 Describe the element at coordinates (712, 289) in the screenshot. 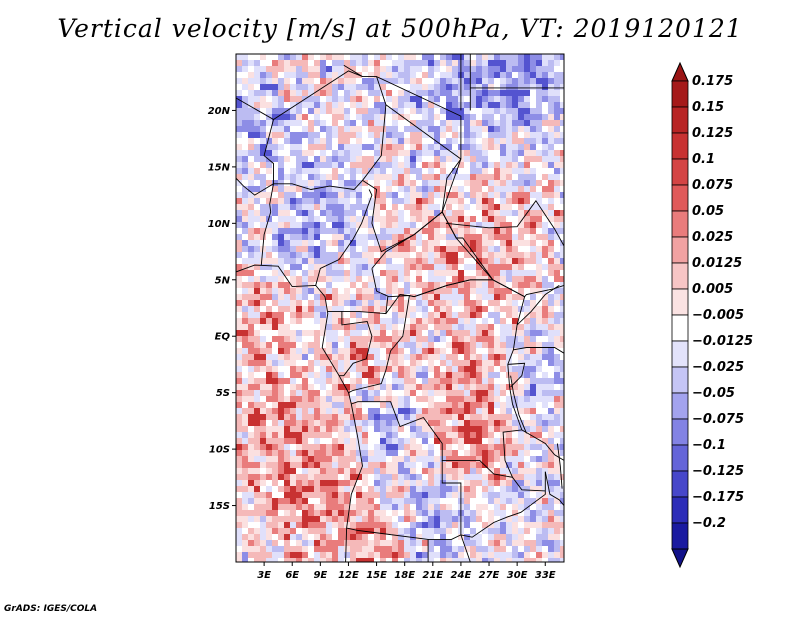

I see `colorbar-label: 0.005` at that location.